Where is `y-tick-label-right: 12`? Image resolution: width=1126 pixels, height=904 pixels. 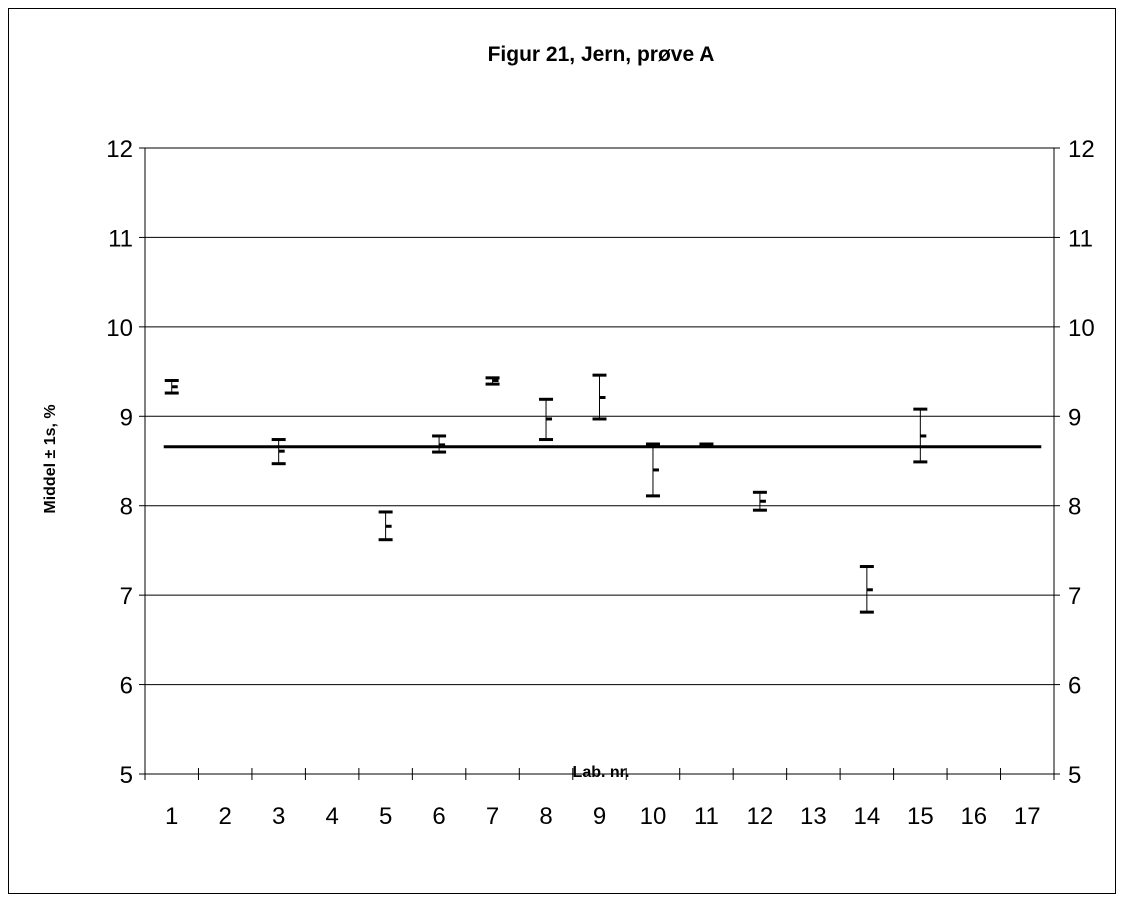
y-tick-label-right: 12 is located at coordinates (1081, 149).